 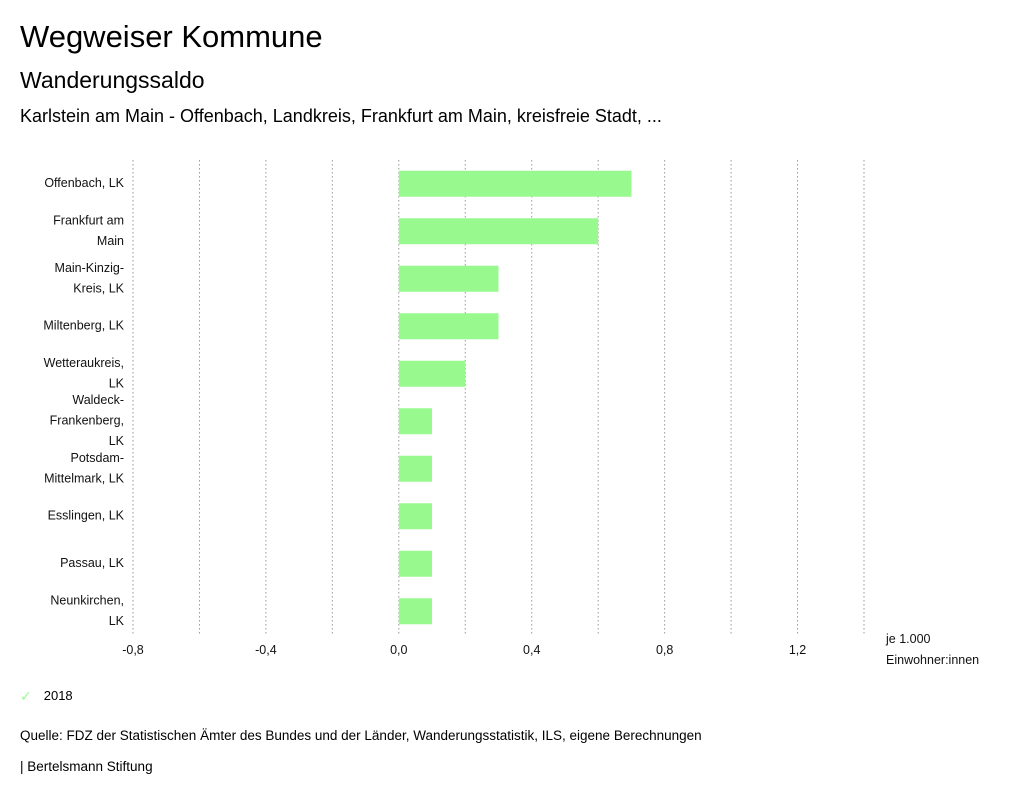 What do you see at coordinates (133, 650) in the screenshot?
I see `x-tick-label: -0,8` at bounding box center [133, 650].